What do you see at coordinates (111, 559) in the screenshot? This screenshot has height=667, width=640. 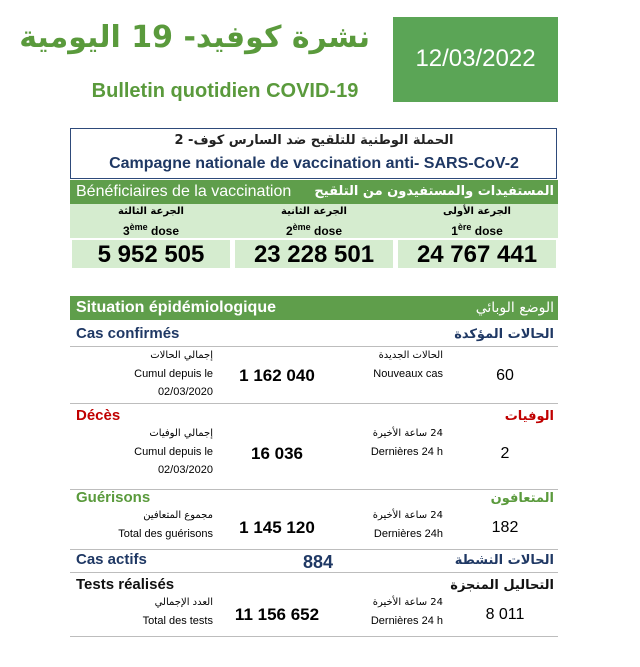 I see `active-title-fr: Cas actifs` at bounding box center [111, 559].